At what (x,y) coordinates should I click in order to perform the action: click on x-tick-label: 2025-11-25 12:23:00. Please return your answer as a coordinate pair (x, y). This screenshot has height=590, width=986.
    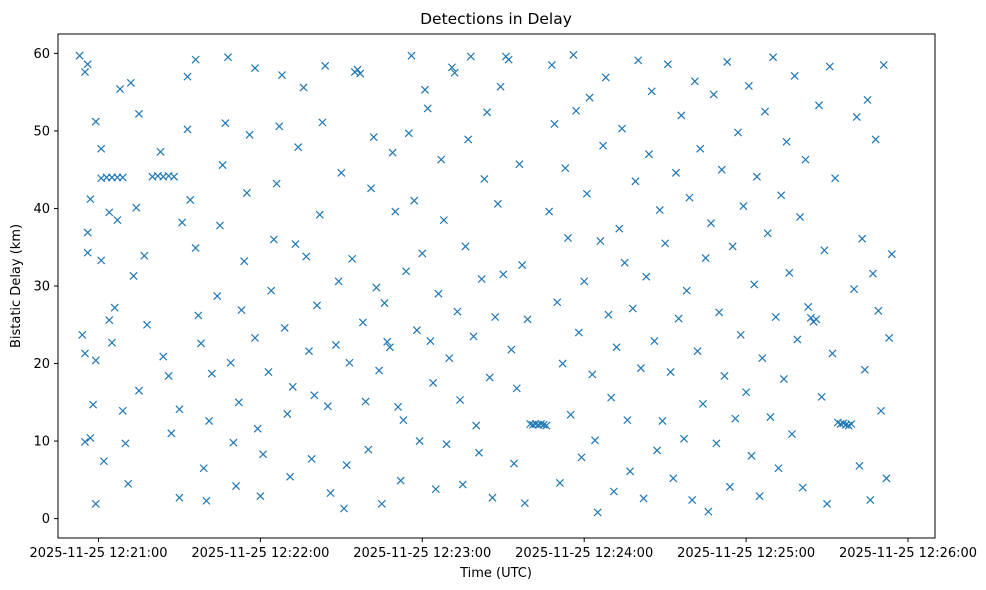
    Looking at the image, I should click on (422, 553).